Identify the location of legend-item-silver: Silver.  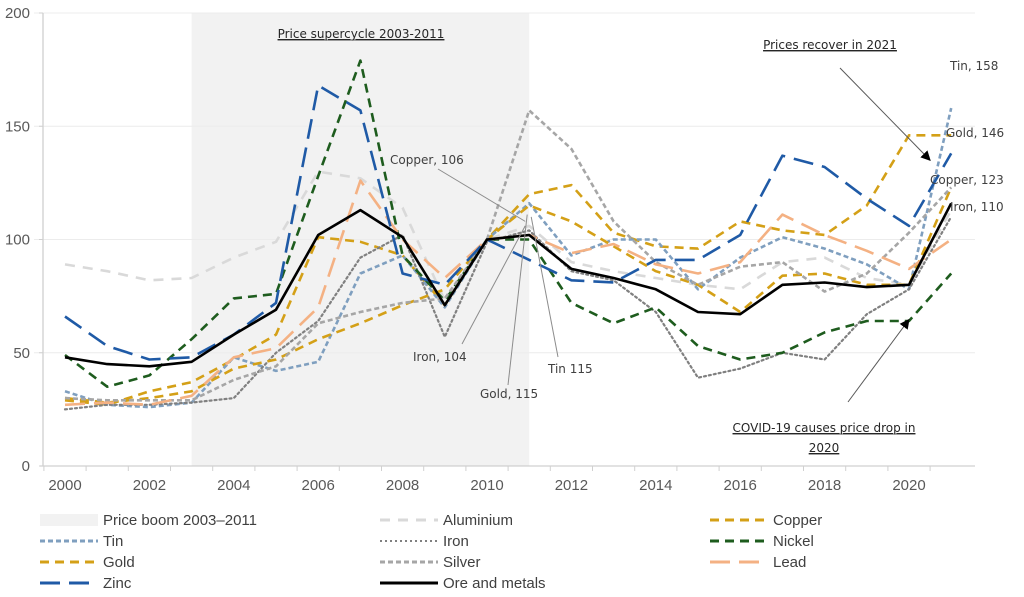
(430, 562).